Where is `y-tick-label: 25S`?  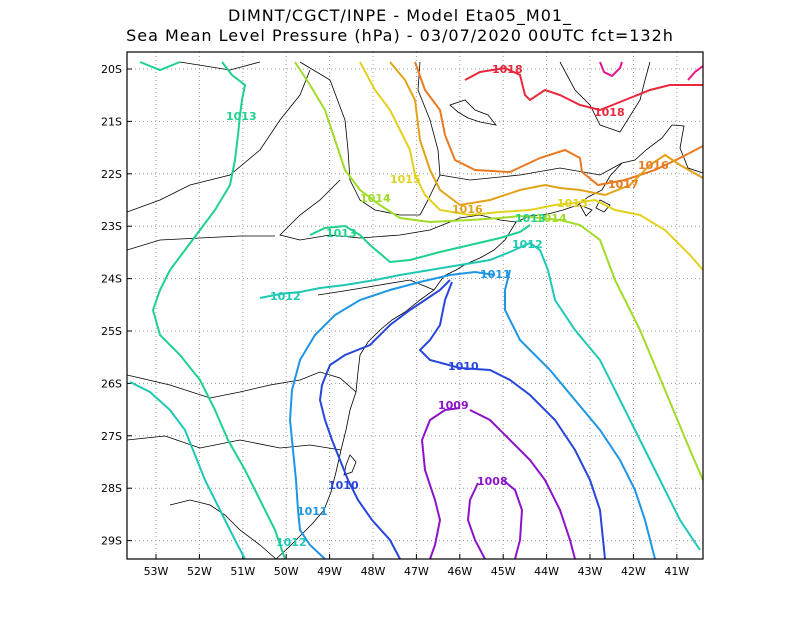
y-tick-label: 25S is located at coordinates (111, 331).